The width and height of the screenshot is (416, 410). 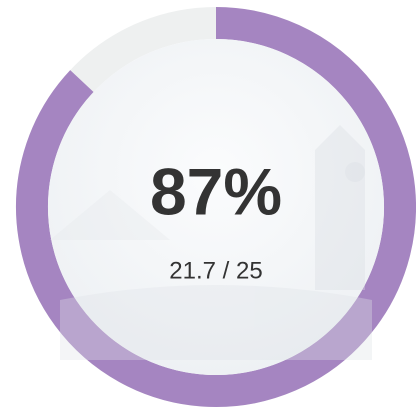 I want to click on subtitle: 21.7 / 25, so click(x=215, y=270).